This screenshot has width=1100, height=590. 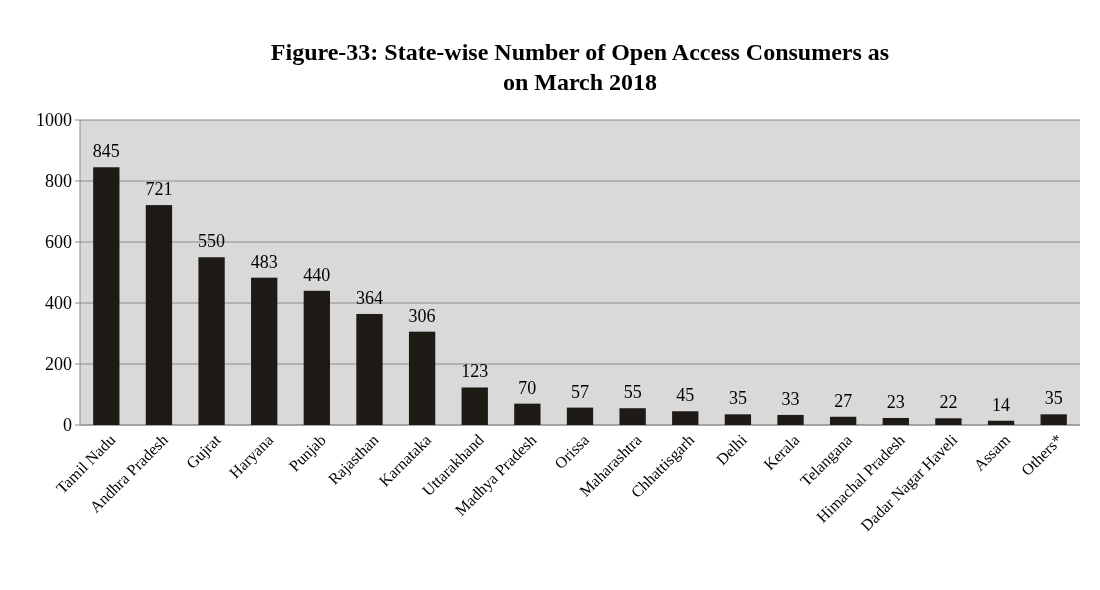 I want to click on y-tick-label: 400, so click(x=58, y=303).